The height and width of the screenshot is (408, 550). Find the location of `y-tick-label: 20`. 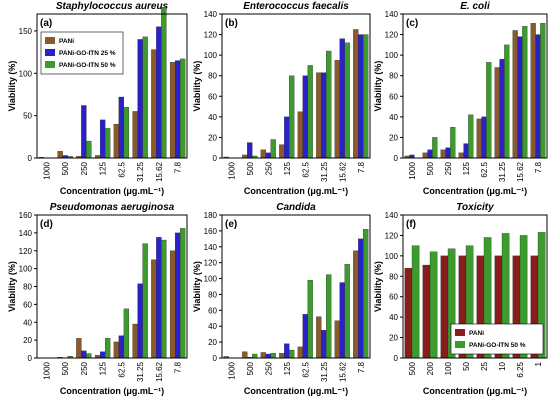

y-tick-label: 20 is located at coordinates (393, 137).